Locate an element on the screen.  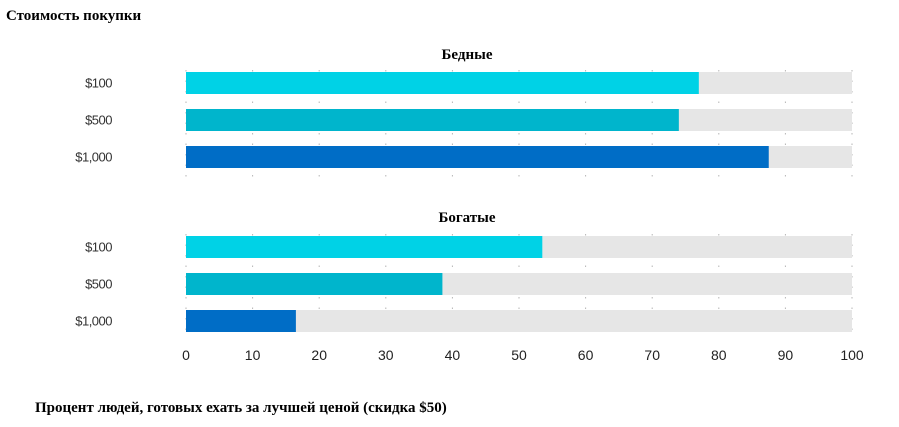
x-tick-label: 60 is located at coordinates (586, 355).